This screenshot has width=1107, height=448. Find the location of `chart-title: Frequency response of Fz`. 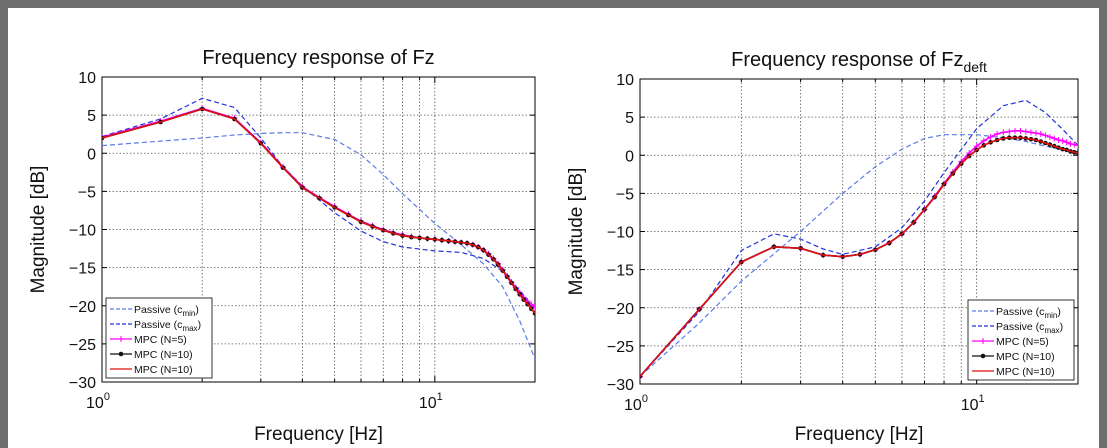

chart-title: Frequency response of Fz is located at coordinates (318, 58).